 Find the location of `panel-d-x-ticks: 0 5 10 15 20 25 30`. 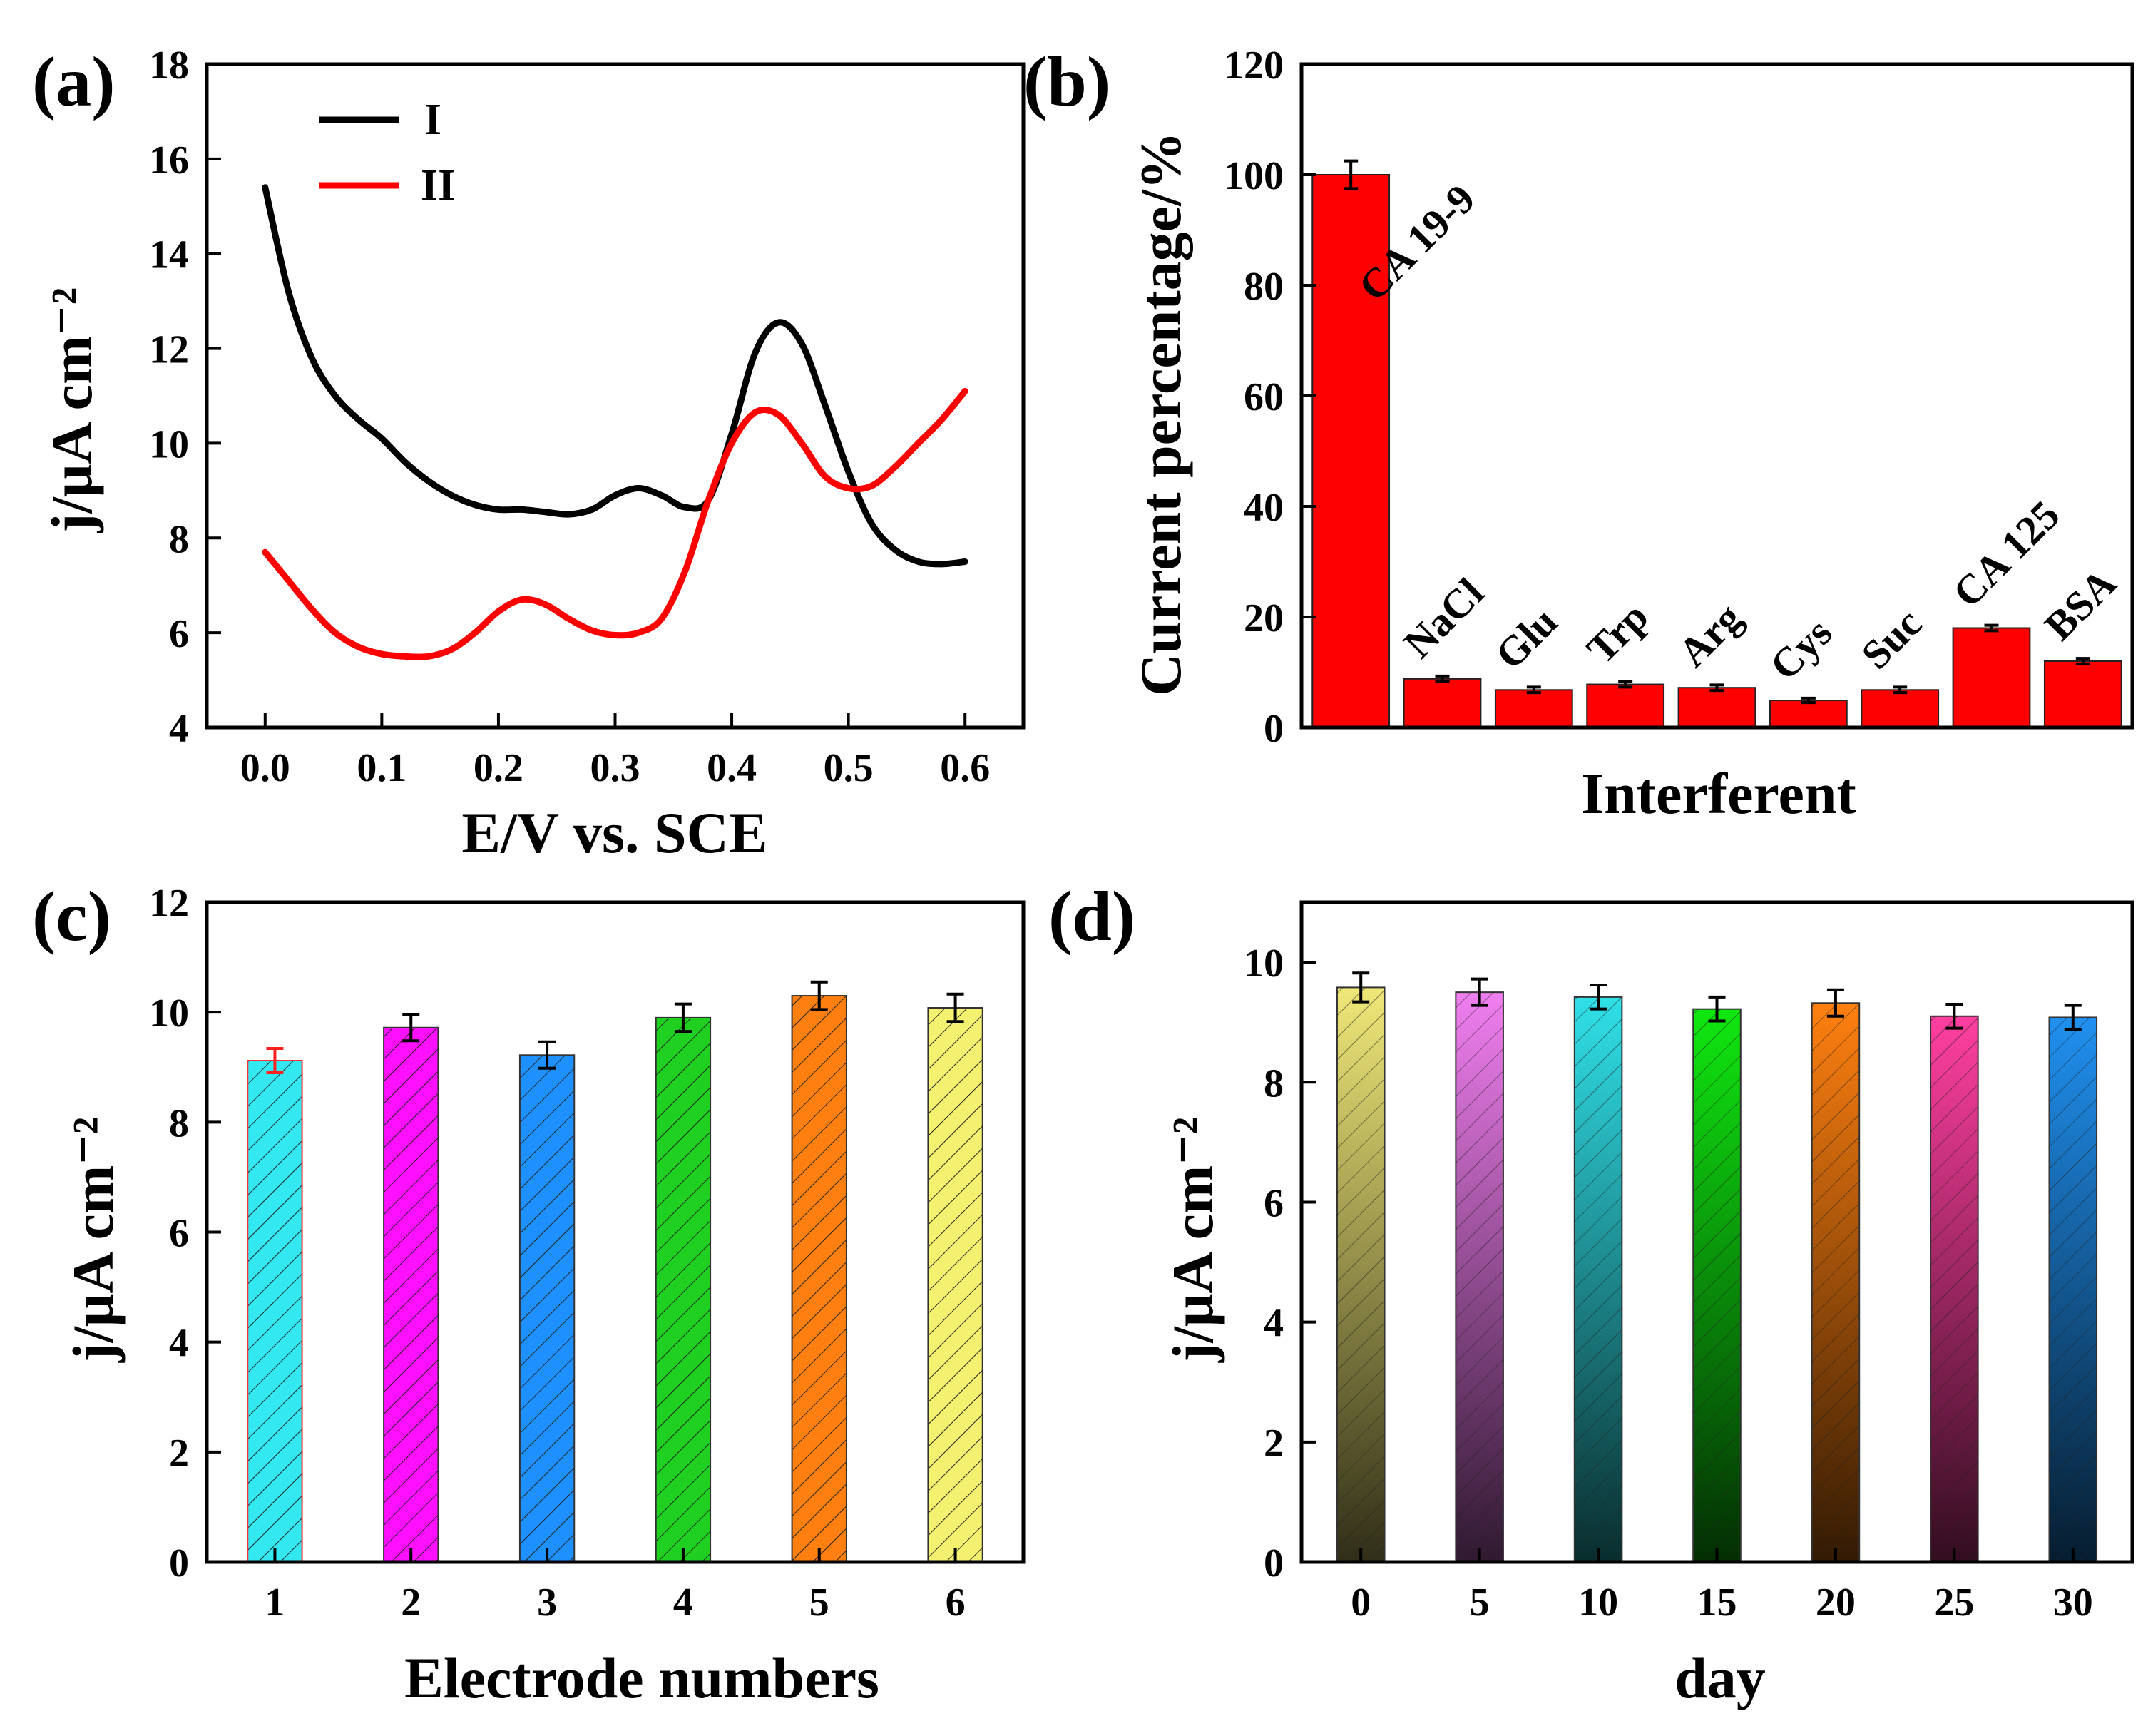

panel-d-x-ticks: 0 5 10 15 20 25 30 is located at coordinates (1722, 1586).